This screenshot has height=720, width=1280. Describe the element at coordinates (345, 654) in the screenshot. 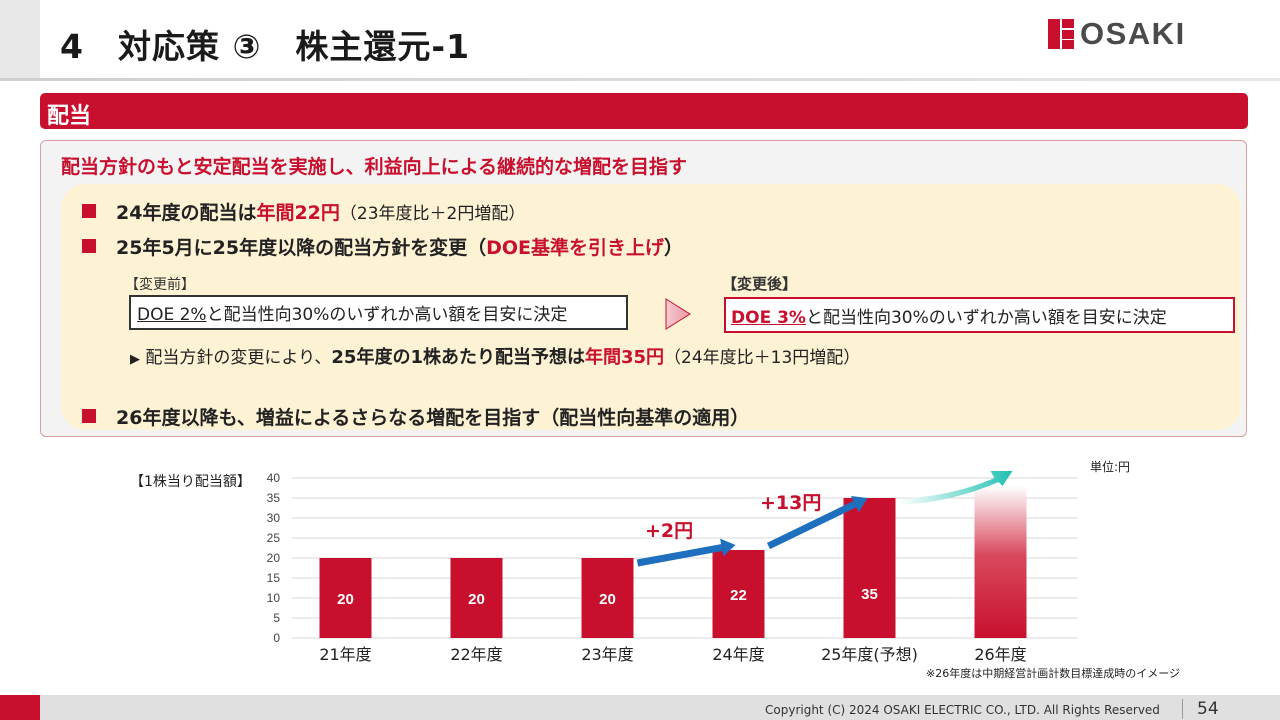

I see `x-tick-label: 21年度` at that location.